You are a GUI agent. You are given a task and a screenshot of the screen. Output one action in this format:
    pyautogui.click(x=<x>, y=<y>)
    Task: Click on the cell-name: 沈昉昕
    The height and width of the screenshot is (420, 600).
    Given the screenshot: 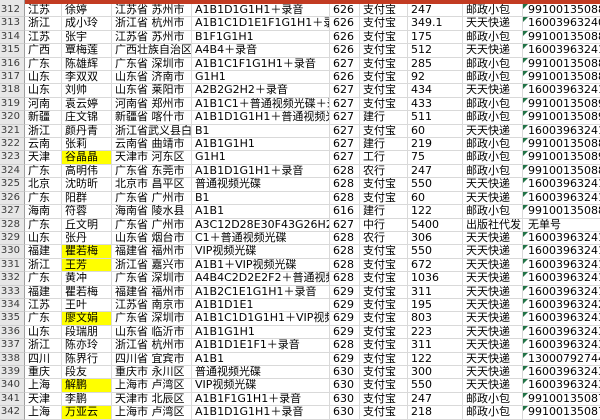 What is the action you would take?
    pyautogui.click(x=87, y=185)
    